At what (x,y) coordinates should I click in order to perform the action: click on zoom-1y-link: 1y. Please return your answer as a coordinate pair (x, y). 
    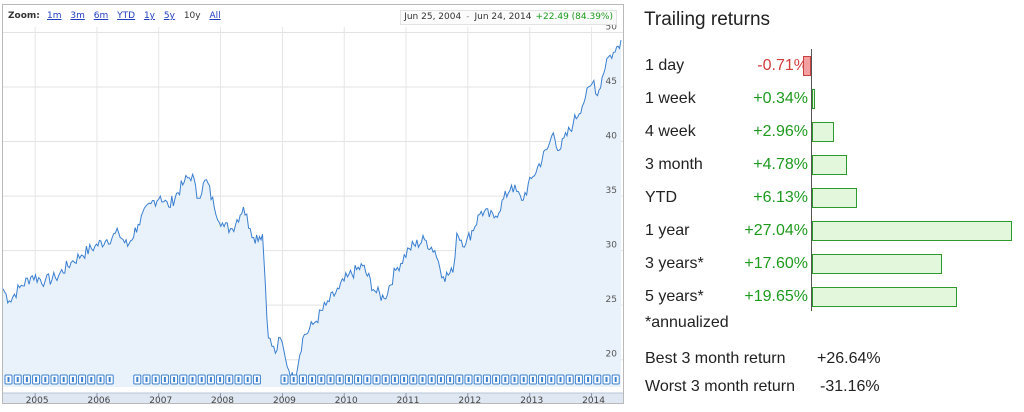
    Looking at the image, I should click on (149, 16).